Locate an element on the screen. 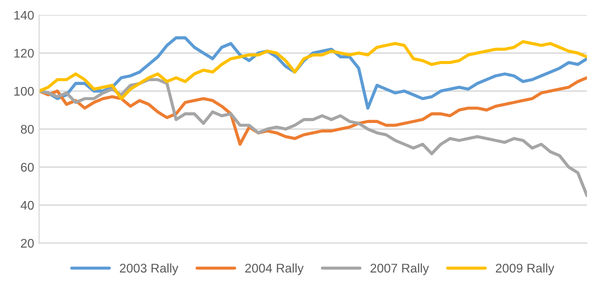 This screenshot has height=289, width=602. y-tick-label: 40 is located at coordinates (27, 205).